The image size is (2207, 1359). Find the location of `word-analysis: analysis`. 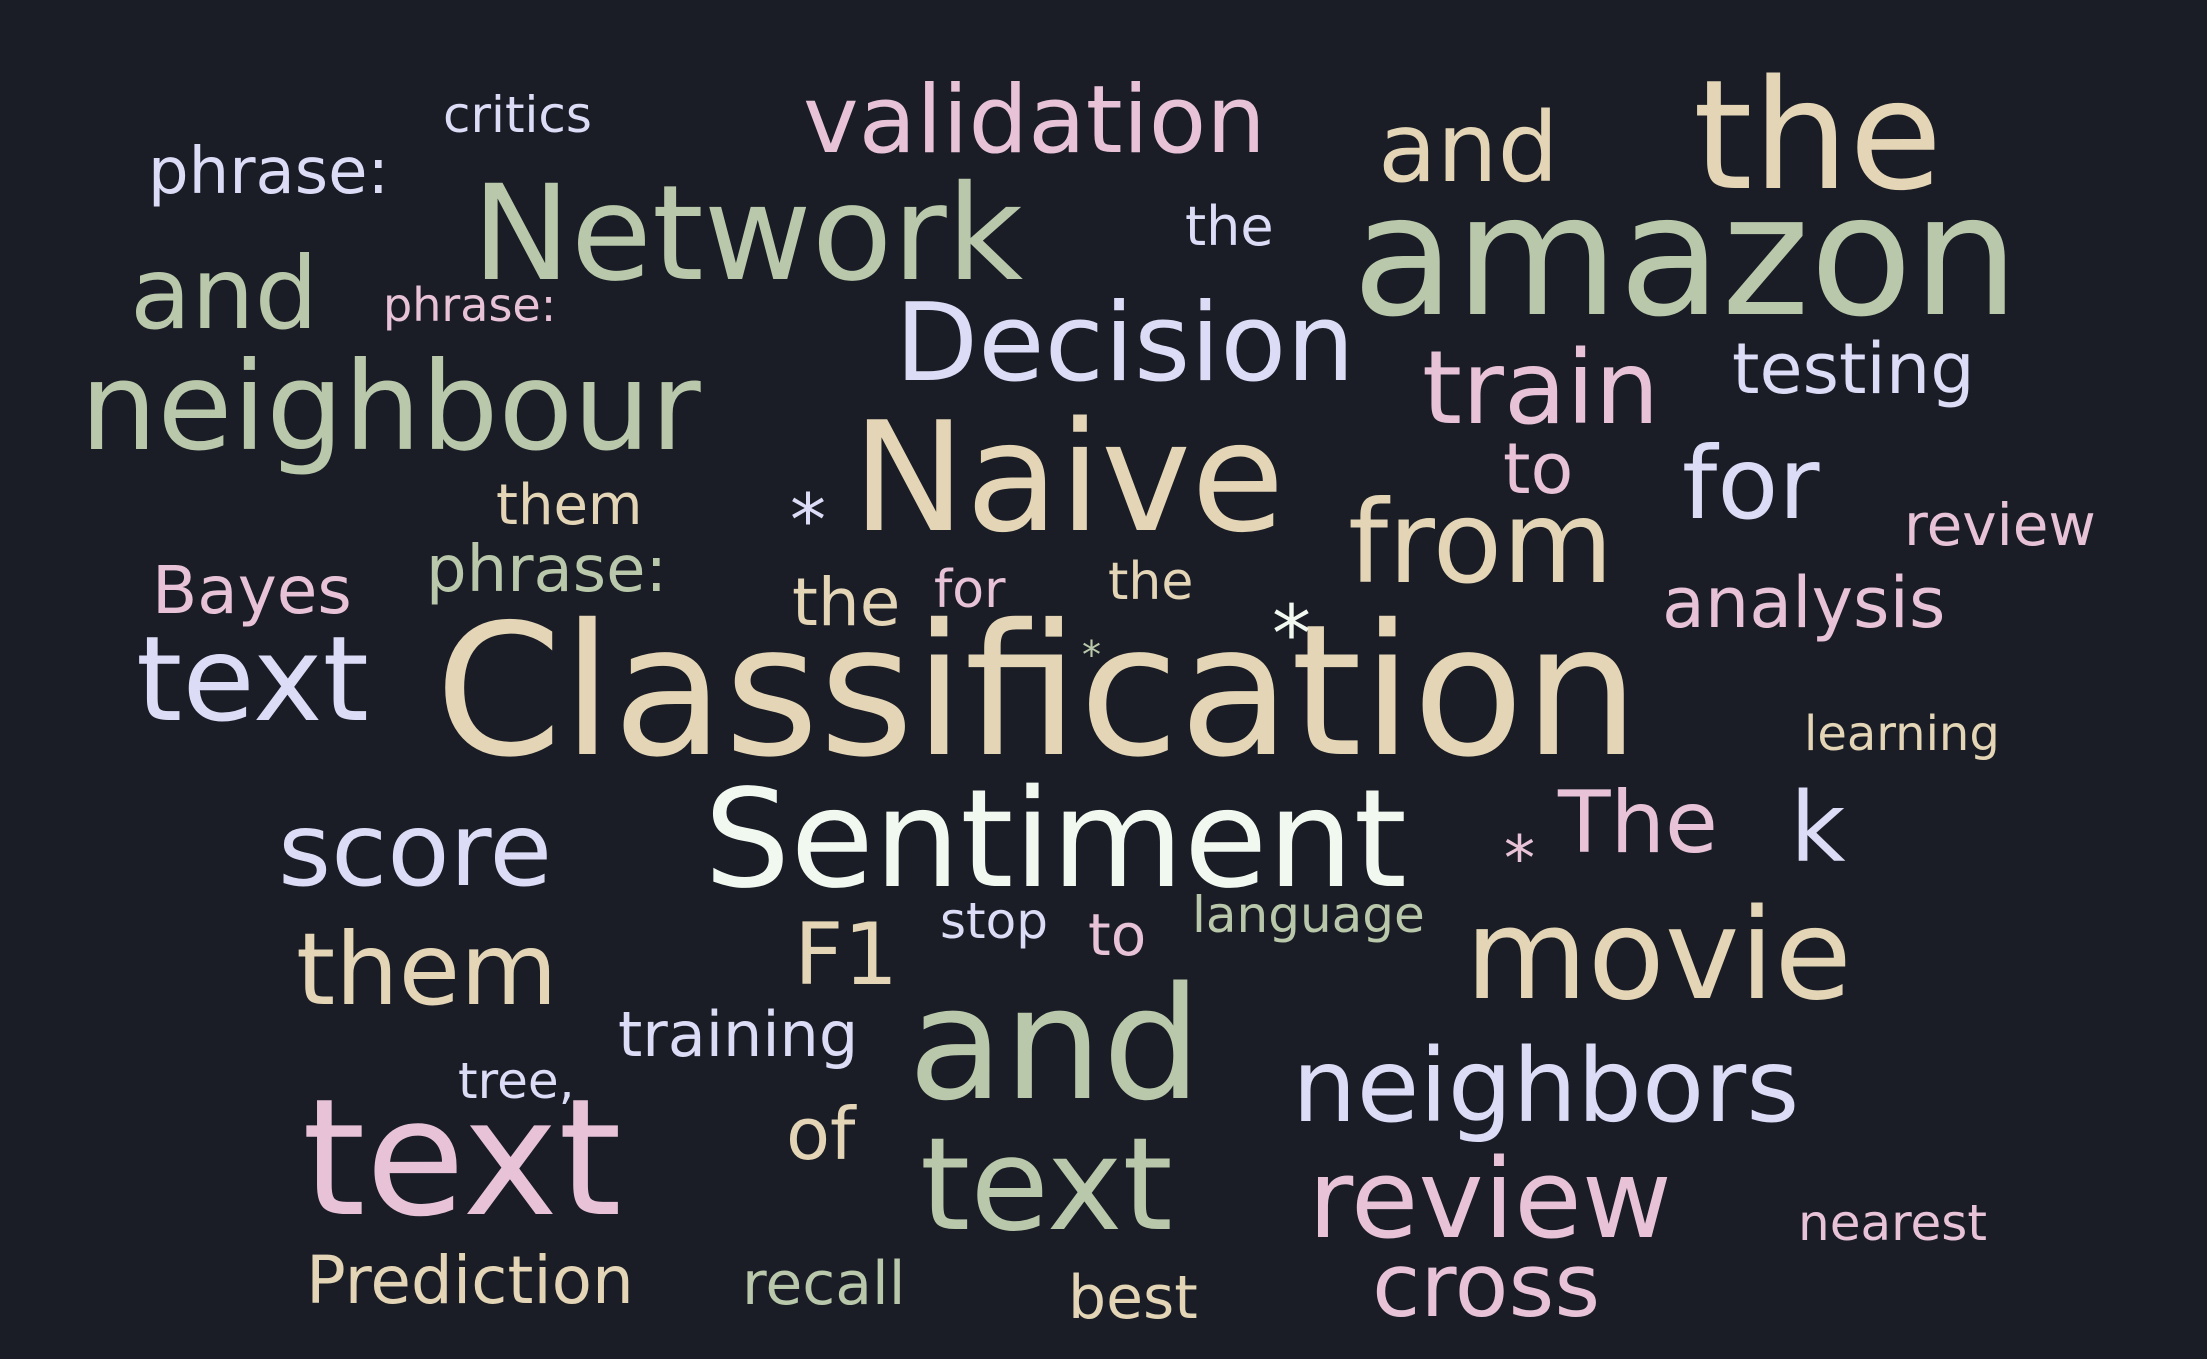

word-analysis: analysis is located at coordinates (1804, 603).